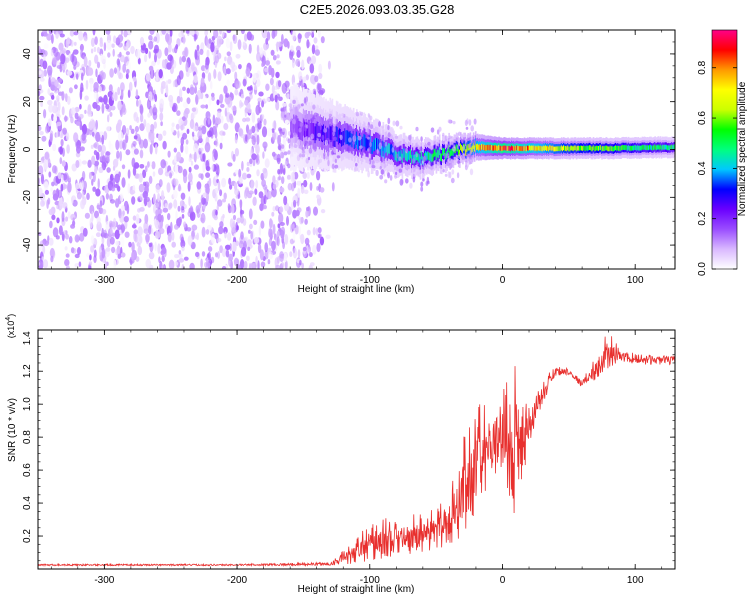 The height and width of the screenshot is (605, 750). I want to click on x-tick-label: -200, so click(237, 580).